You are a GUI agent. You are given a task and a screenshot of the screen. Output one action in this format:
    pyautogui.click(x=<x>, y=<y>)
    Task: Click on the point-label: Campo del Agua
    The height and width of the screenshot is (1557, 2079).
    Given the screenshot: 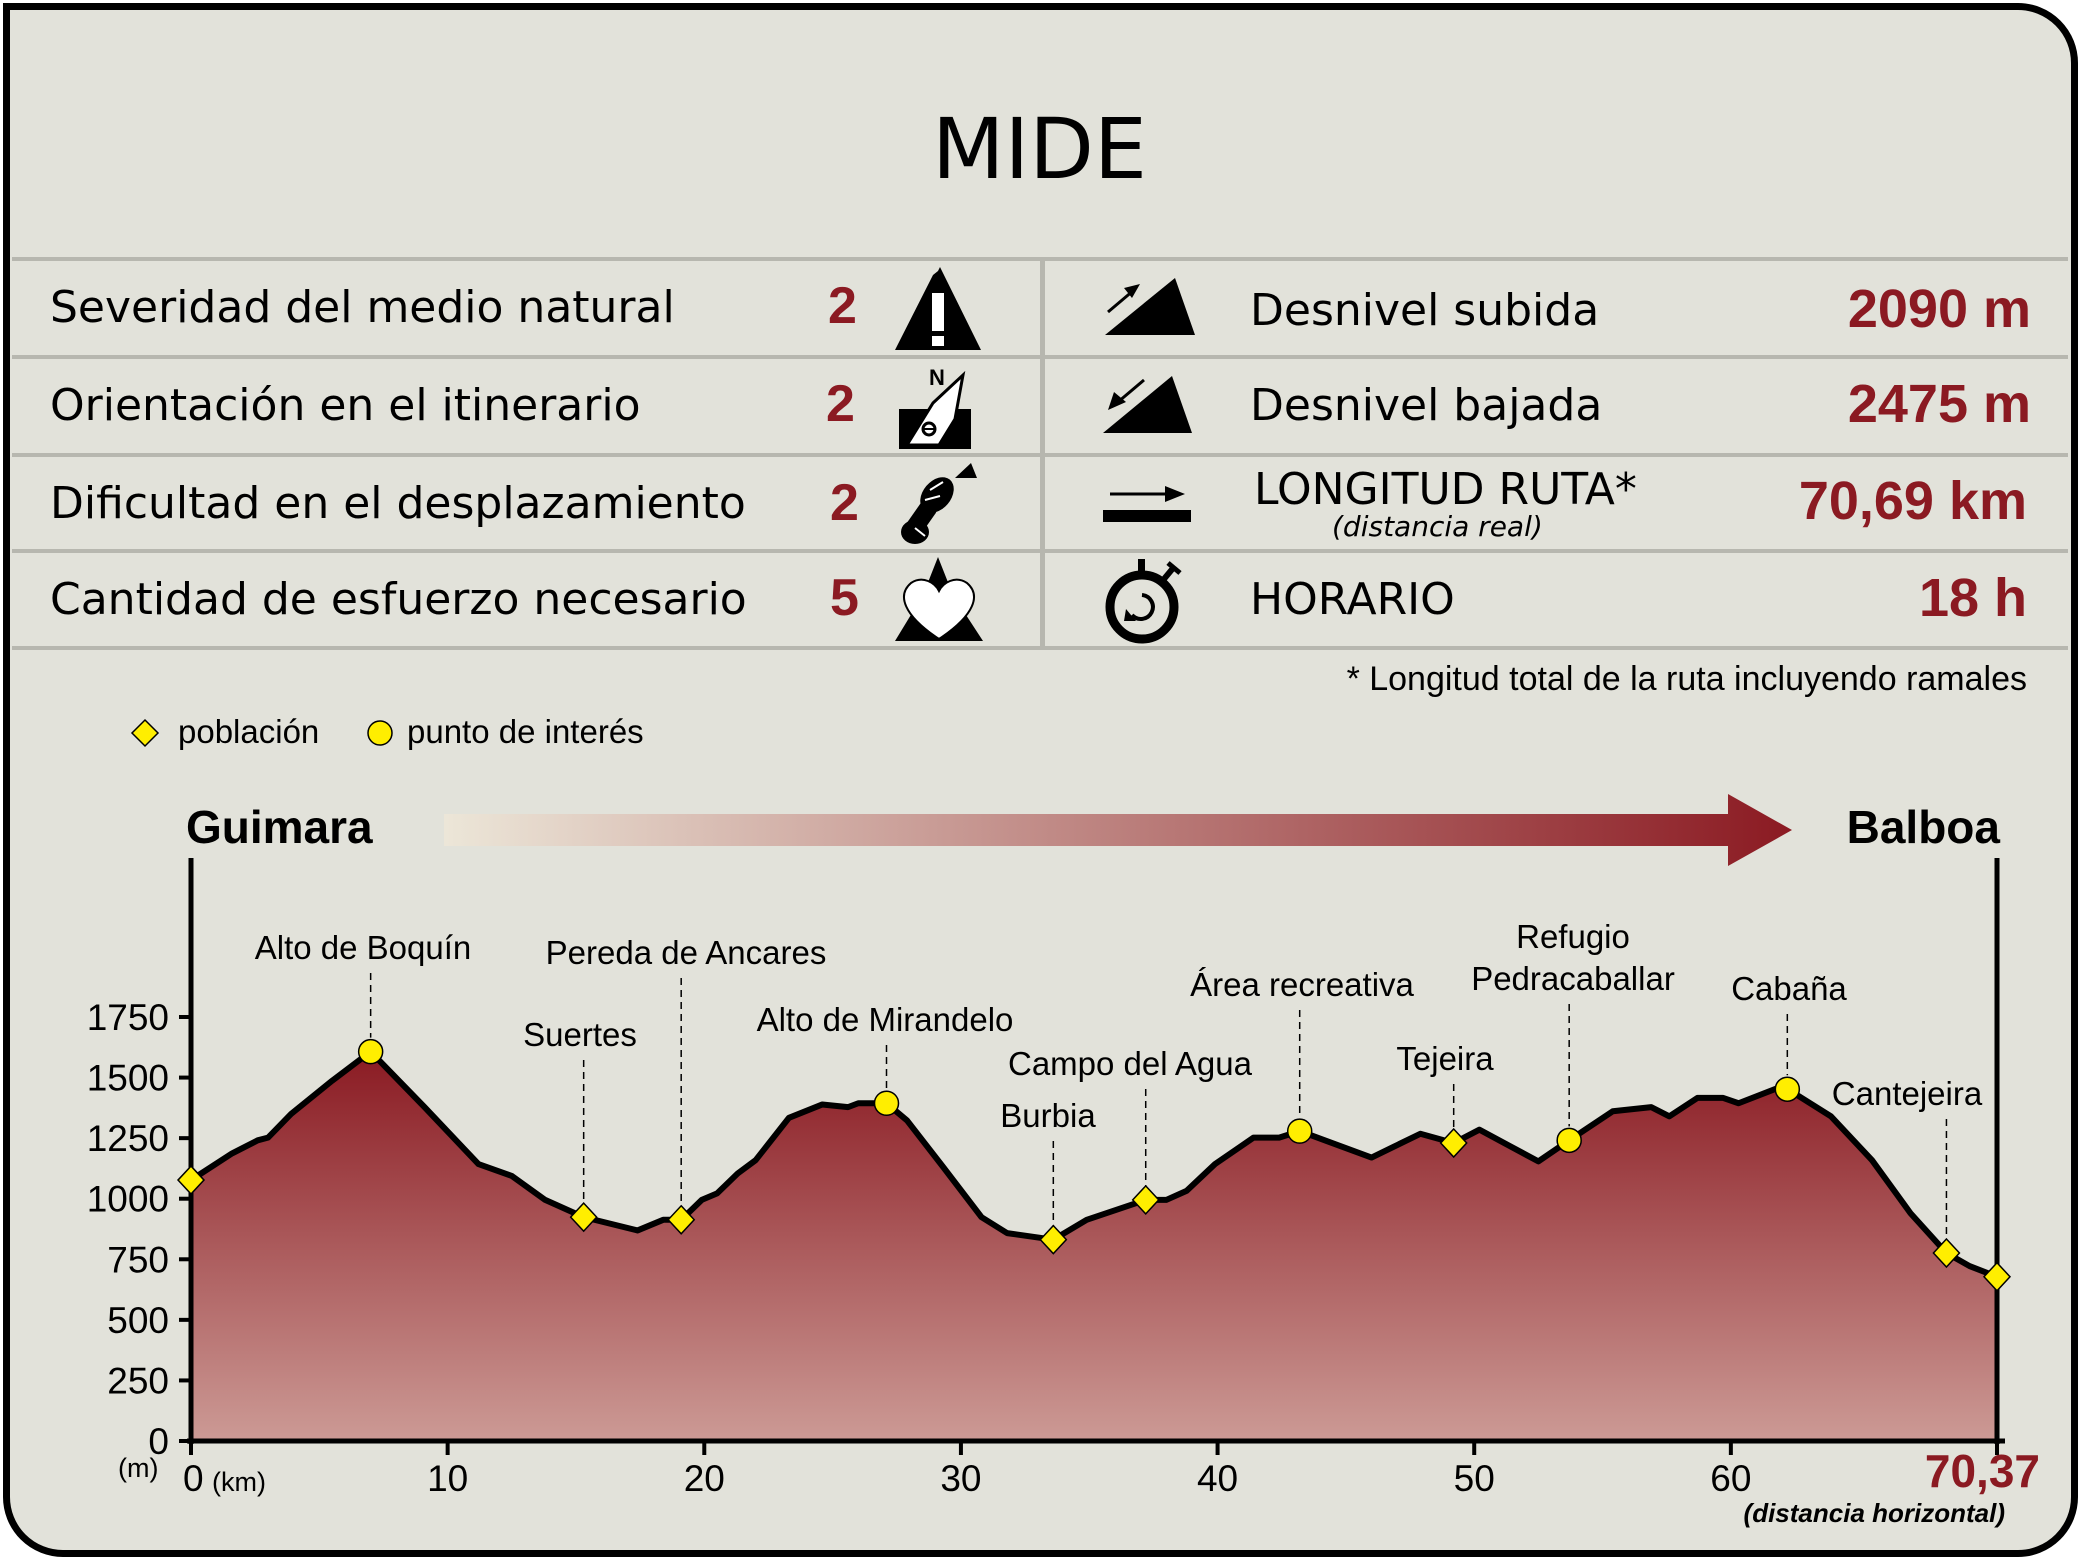 What is the action you would take?
    pyautogui.click(x=1130, y=1063)
    